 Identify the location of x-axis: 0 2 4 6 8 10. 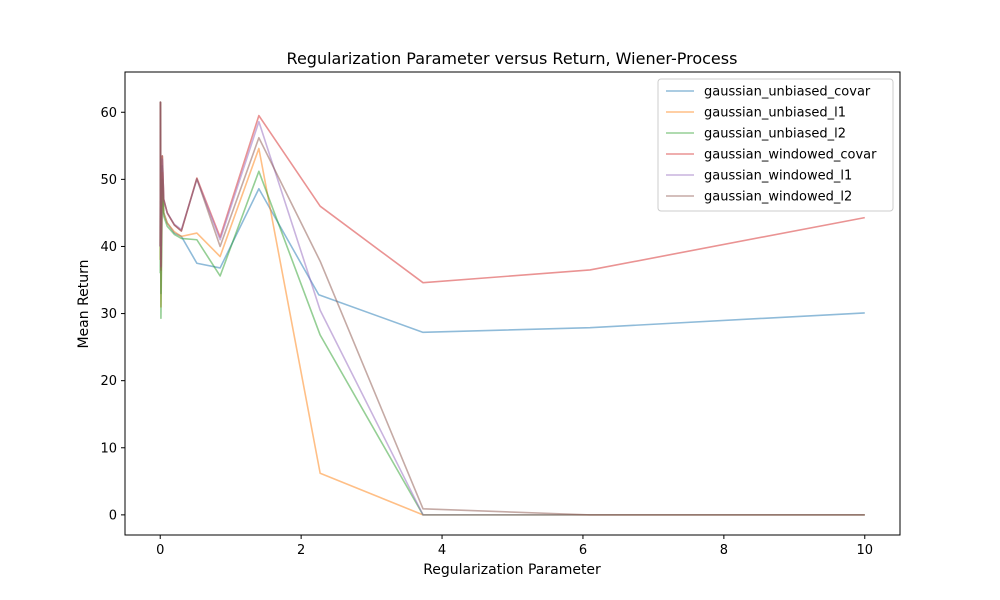
(514, 546).